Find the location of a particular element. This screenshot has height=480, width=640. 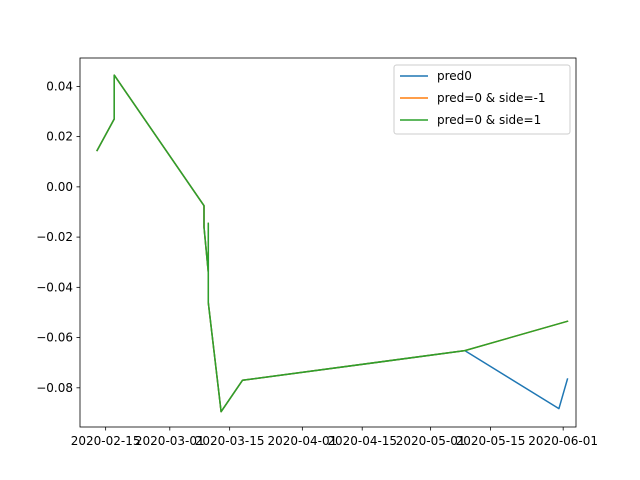

x-tick-label-5: 2020-05-01 is located at coordinates (431, 441).